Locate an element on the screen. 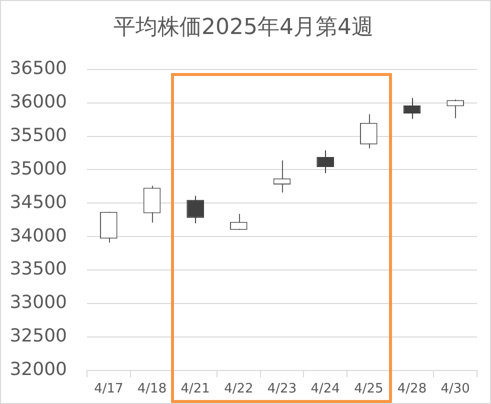  y-tick-label: 33500 is located at coordinates (38, 269).